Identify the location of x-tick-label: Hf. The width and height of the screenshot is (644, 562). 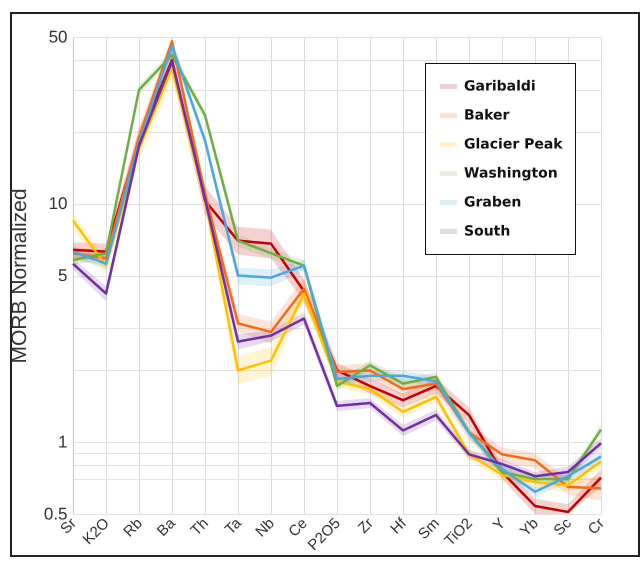
(398, 526).